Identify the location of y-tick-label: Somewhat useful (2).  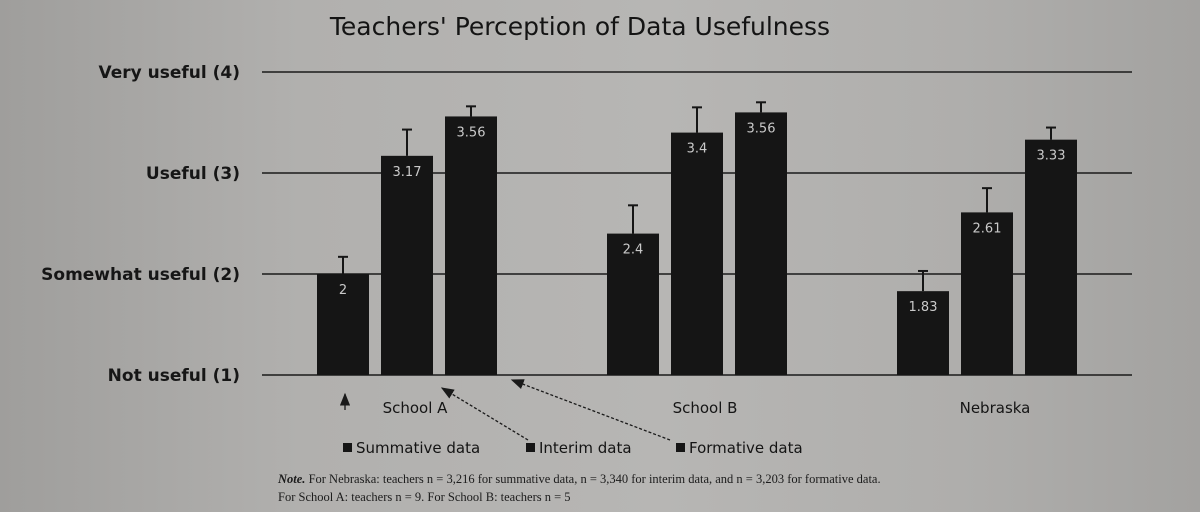
(140, 275).